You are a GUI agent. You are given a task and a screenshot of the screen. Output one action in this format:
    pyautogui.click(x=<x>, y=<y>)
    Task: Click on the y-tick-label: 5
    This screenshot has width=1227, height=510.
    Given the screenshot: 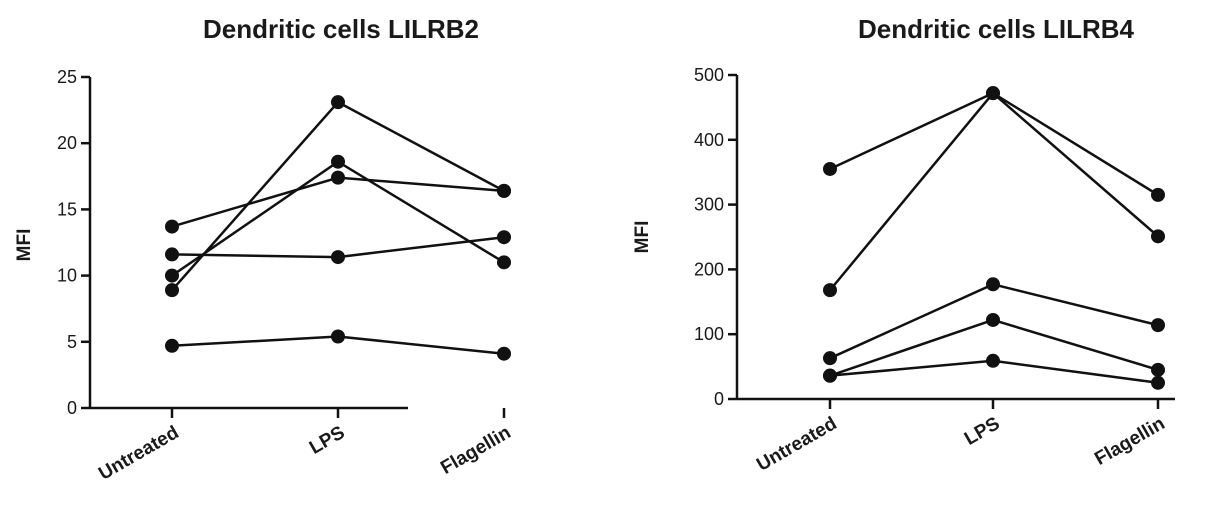 What is the action you would take?
    pyautogui.click(x=72, y=342)
    